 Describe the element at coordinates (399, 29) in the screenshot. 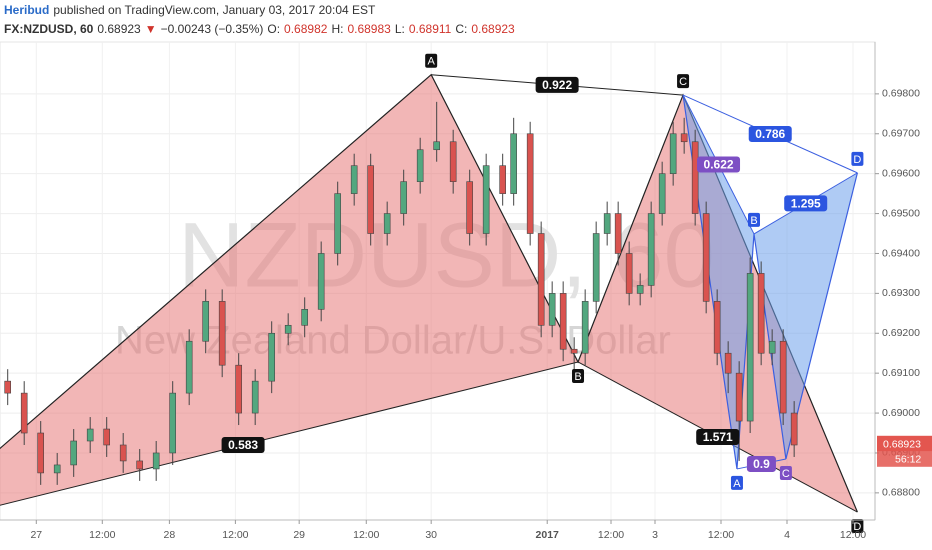

I see `l-label: L:` at that location.